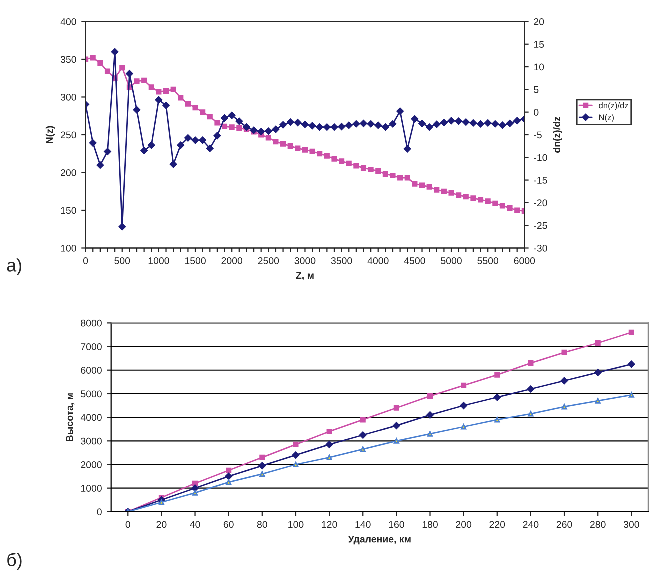 Image resolution: width=655 pixels, height=572 pixels. I want to click on y2-tick-label: 0, so click(536, 112).